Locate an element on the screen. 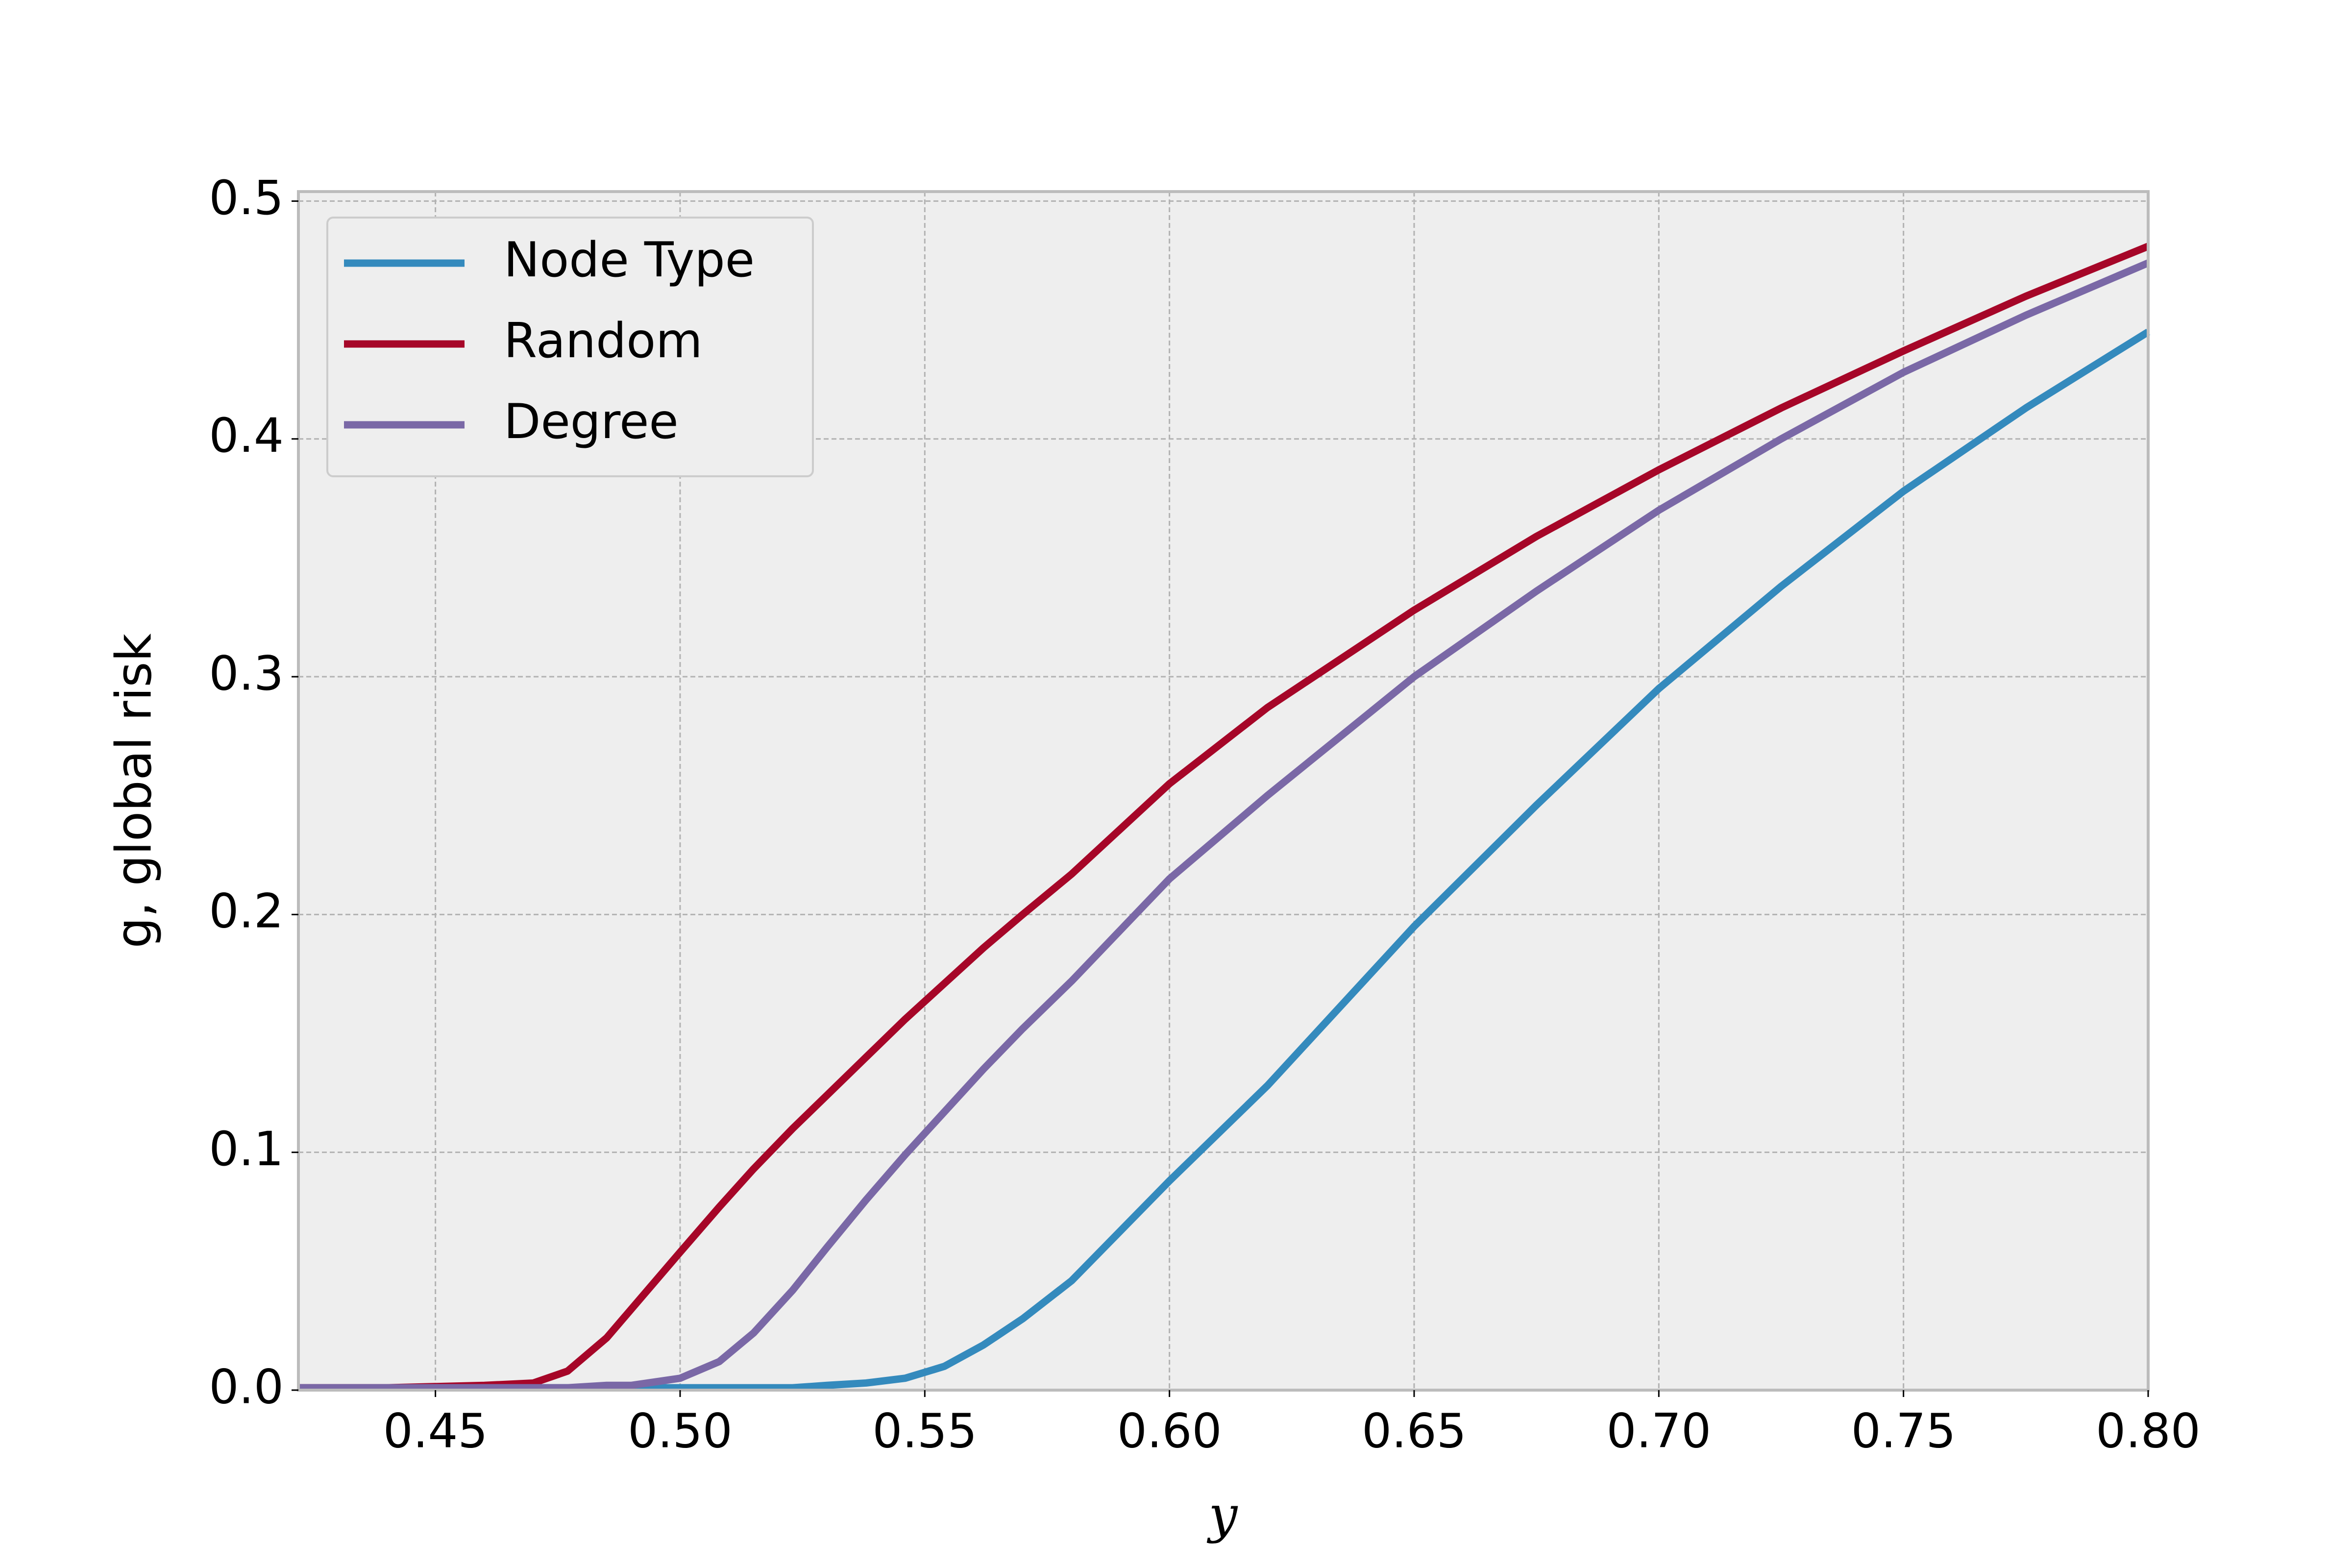  y-axis-label: g, global risk is located at coordinates (133, 791).